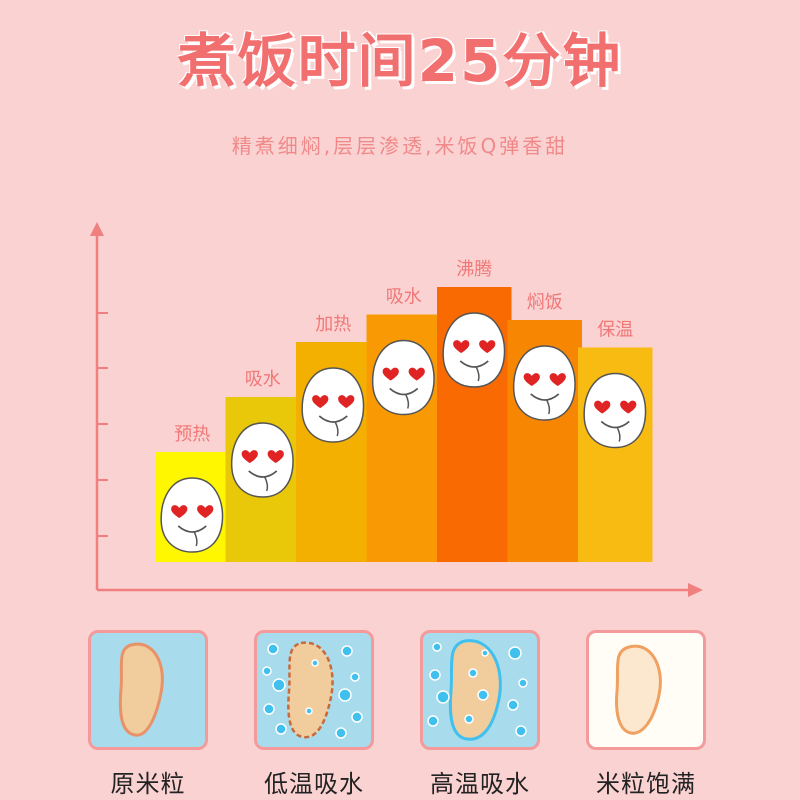 This screenshot has height=800, width=800. I want to click on page-subtitle: 精煮细焖,层层渗透,米饭Q弹香甜, so click(400, 146).